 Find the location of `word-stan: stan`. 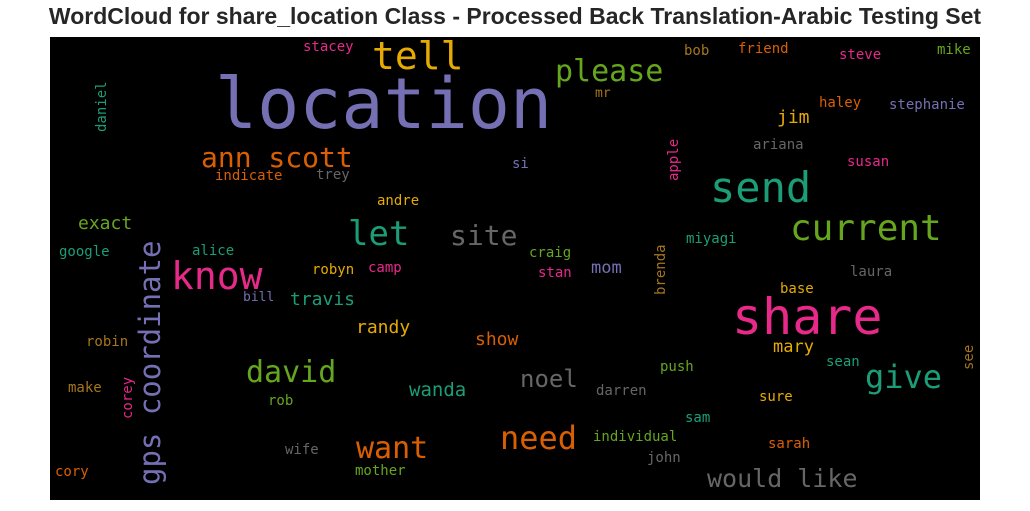

word-stan: stan is located at coordinates (555, 273).